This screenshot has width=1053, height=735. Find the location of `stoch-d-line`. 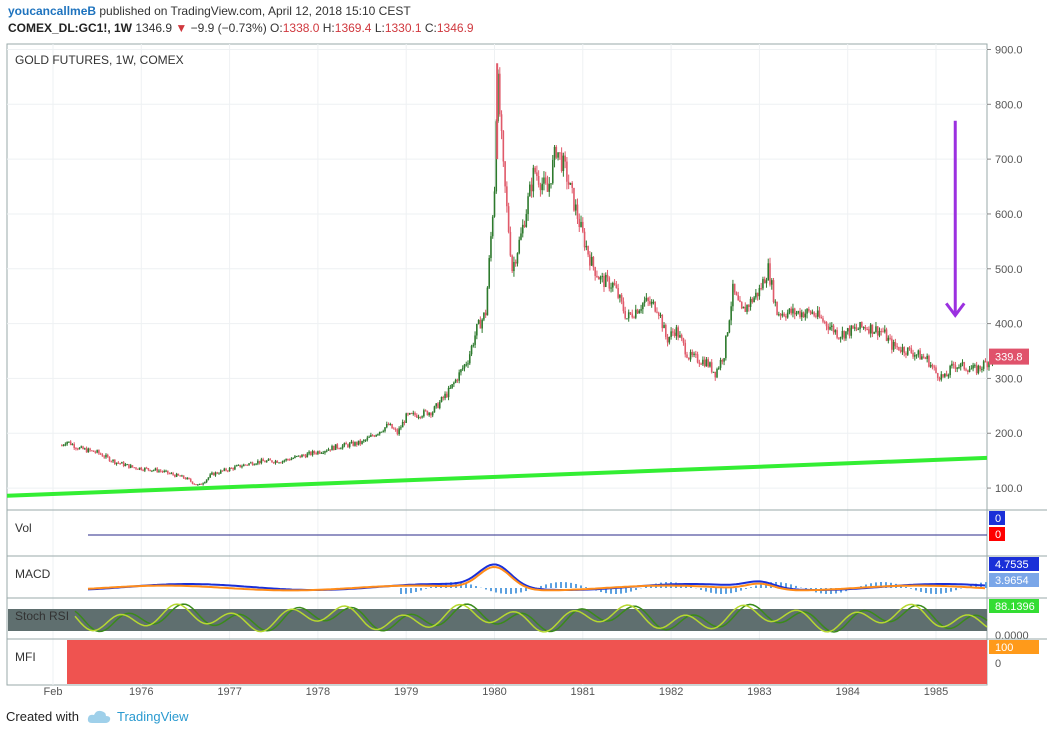

stoch-d-line is located at coordinates (531, 618).